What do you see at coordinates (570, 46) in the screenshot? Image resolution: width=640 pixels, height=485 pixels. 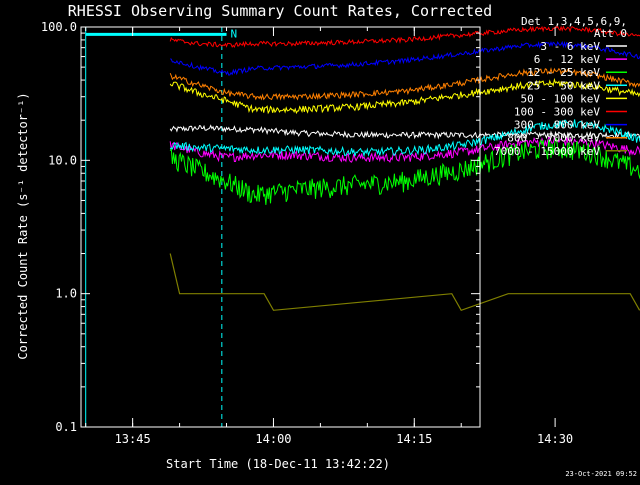 I see `legend-entry-label: 3 - 6 keV` at bounding box center [570, 46].